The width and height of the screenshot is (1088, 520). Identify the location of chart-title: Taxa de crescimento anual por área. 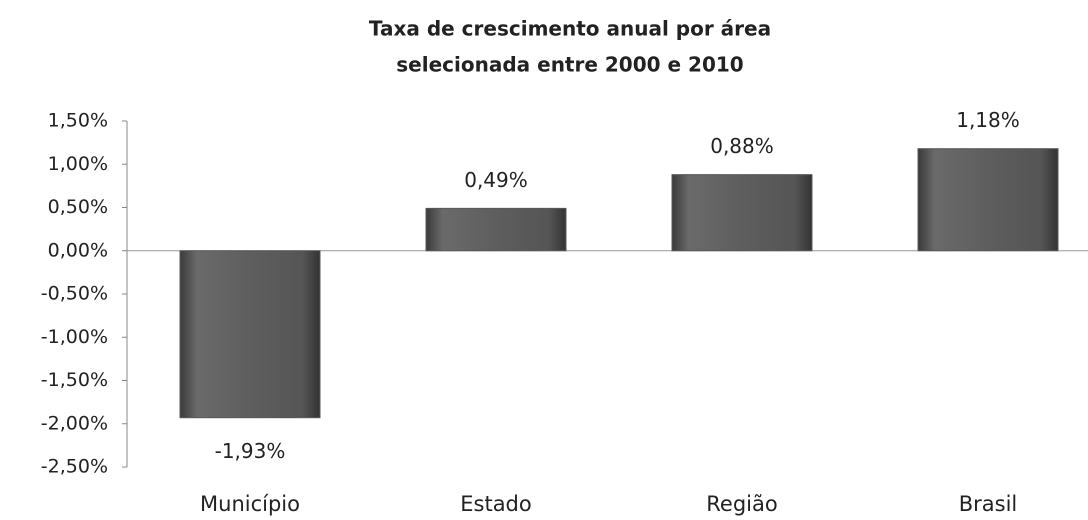
(570, 29).